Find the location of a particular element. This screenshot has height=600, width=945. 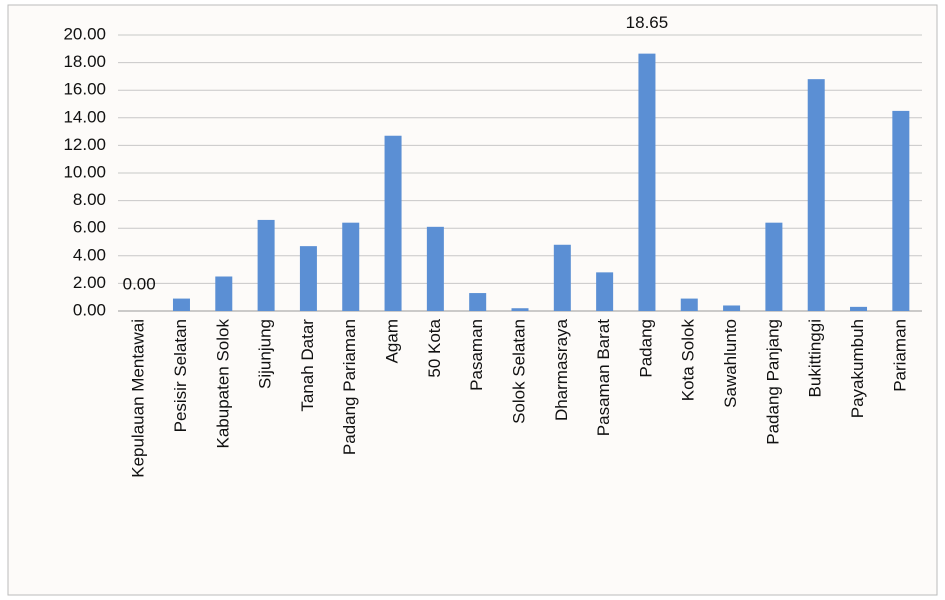

x-tick-label: Pasaman Barat is located at coordinates (603, 377).